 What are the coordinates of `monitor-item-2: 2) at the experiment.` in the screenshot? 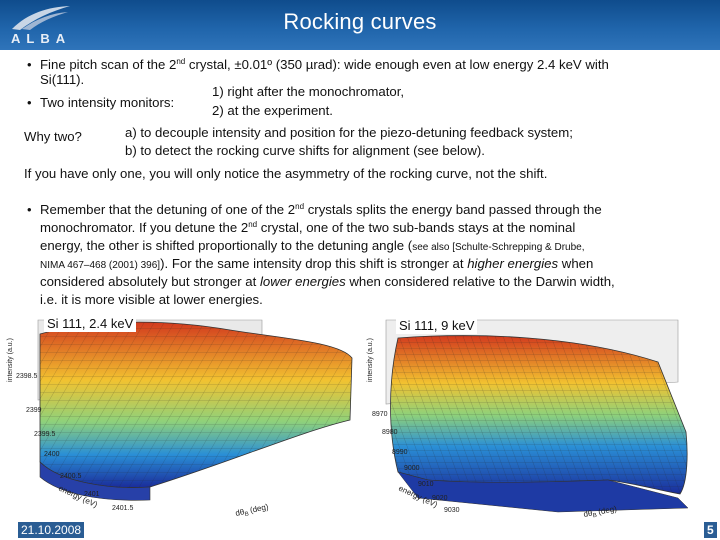 It's located at (272, 110).